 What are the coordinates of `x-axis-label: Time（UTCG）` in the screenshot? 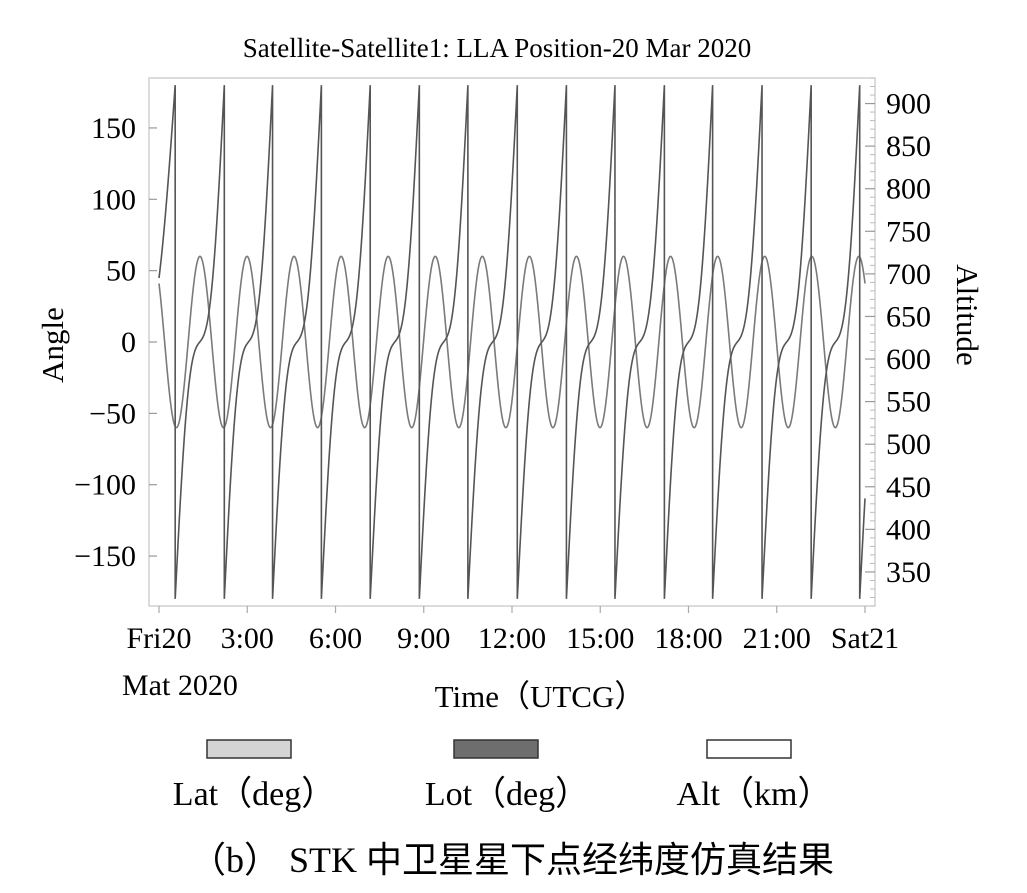 It's located at (540, 696).